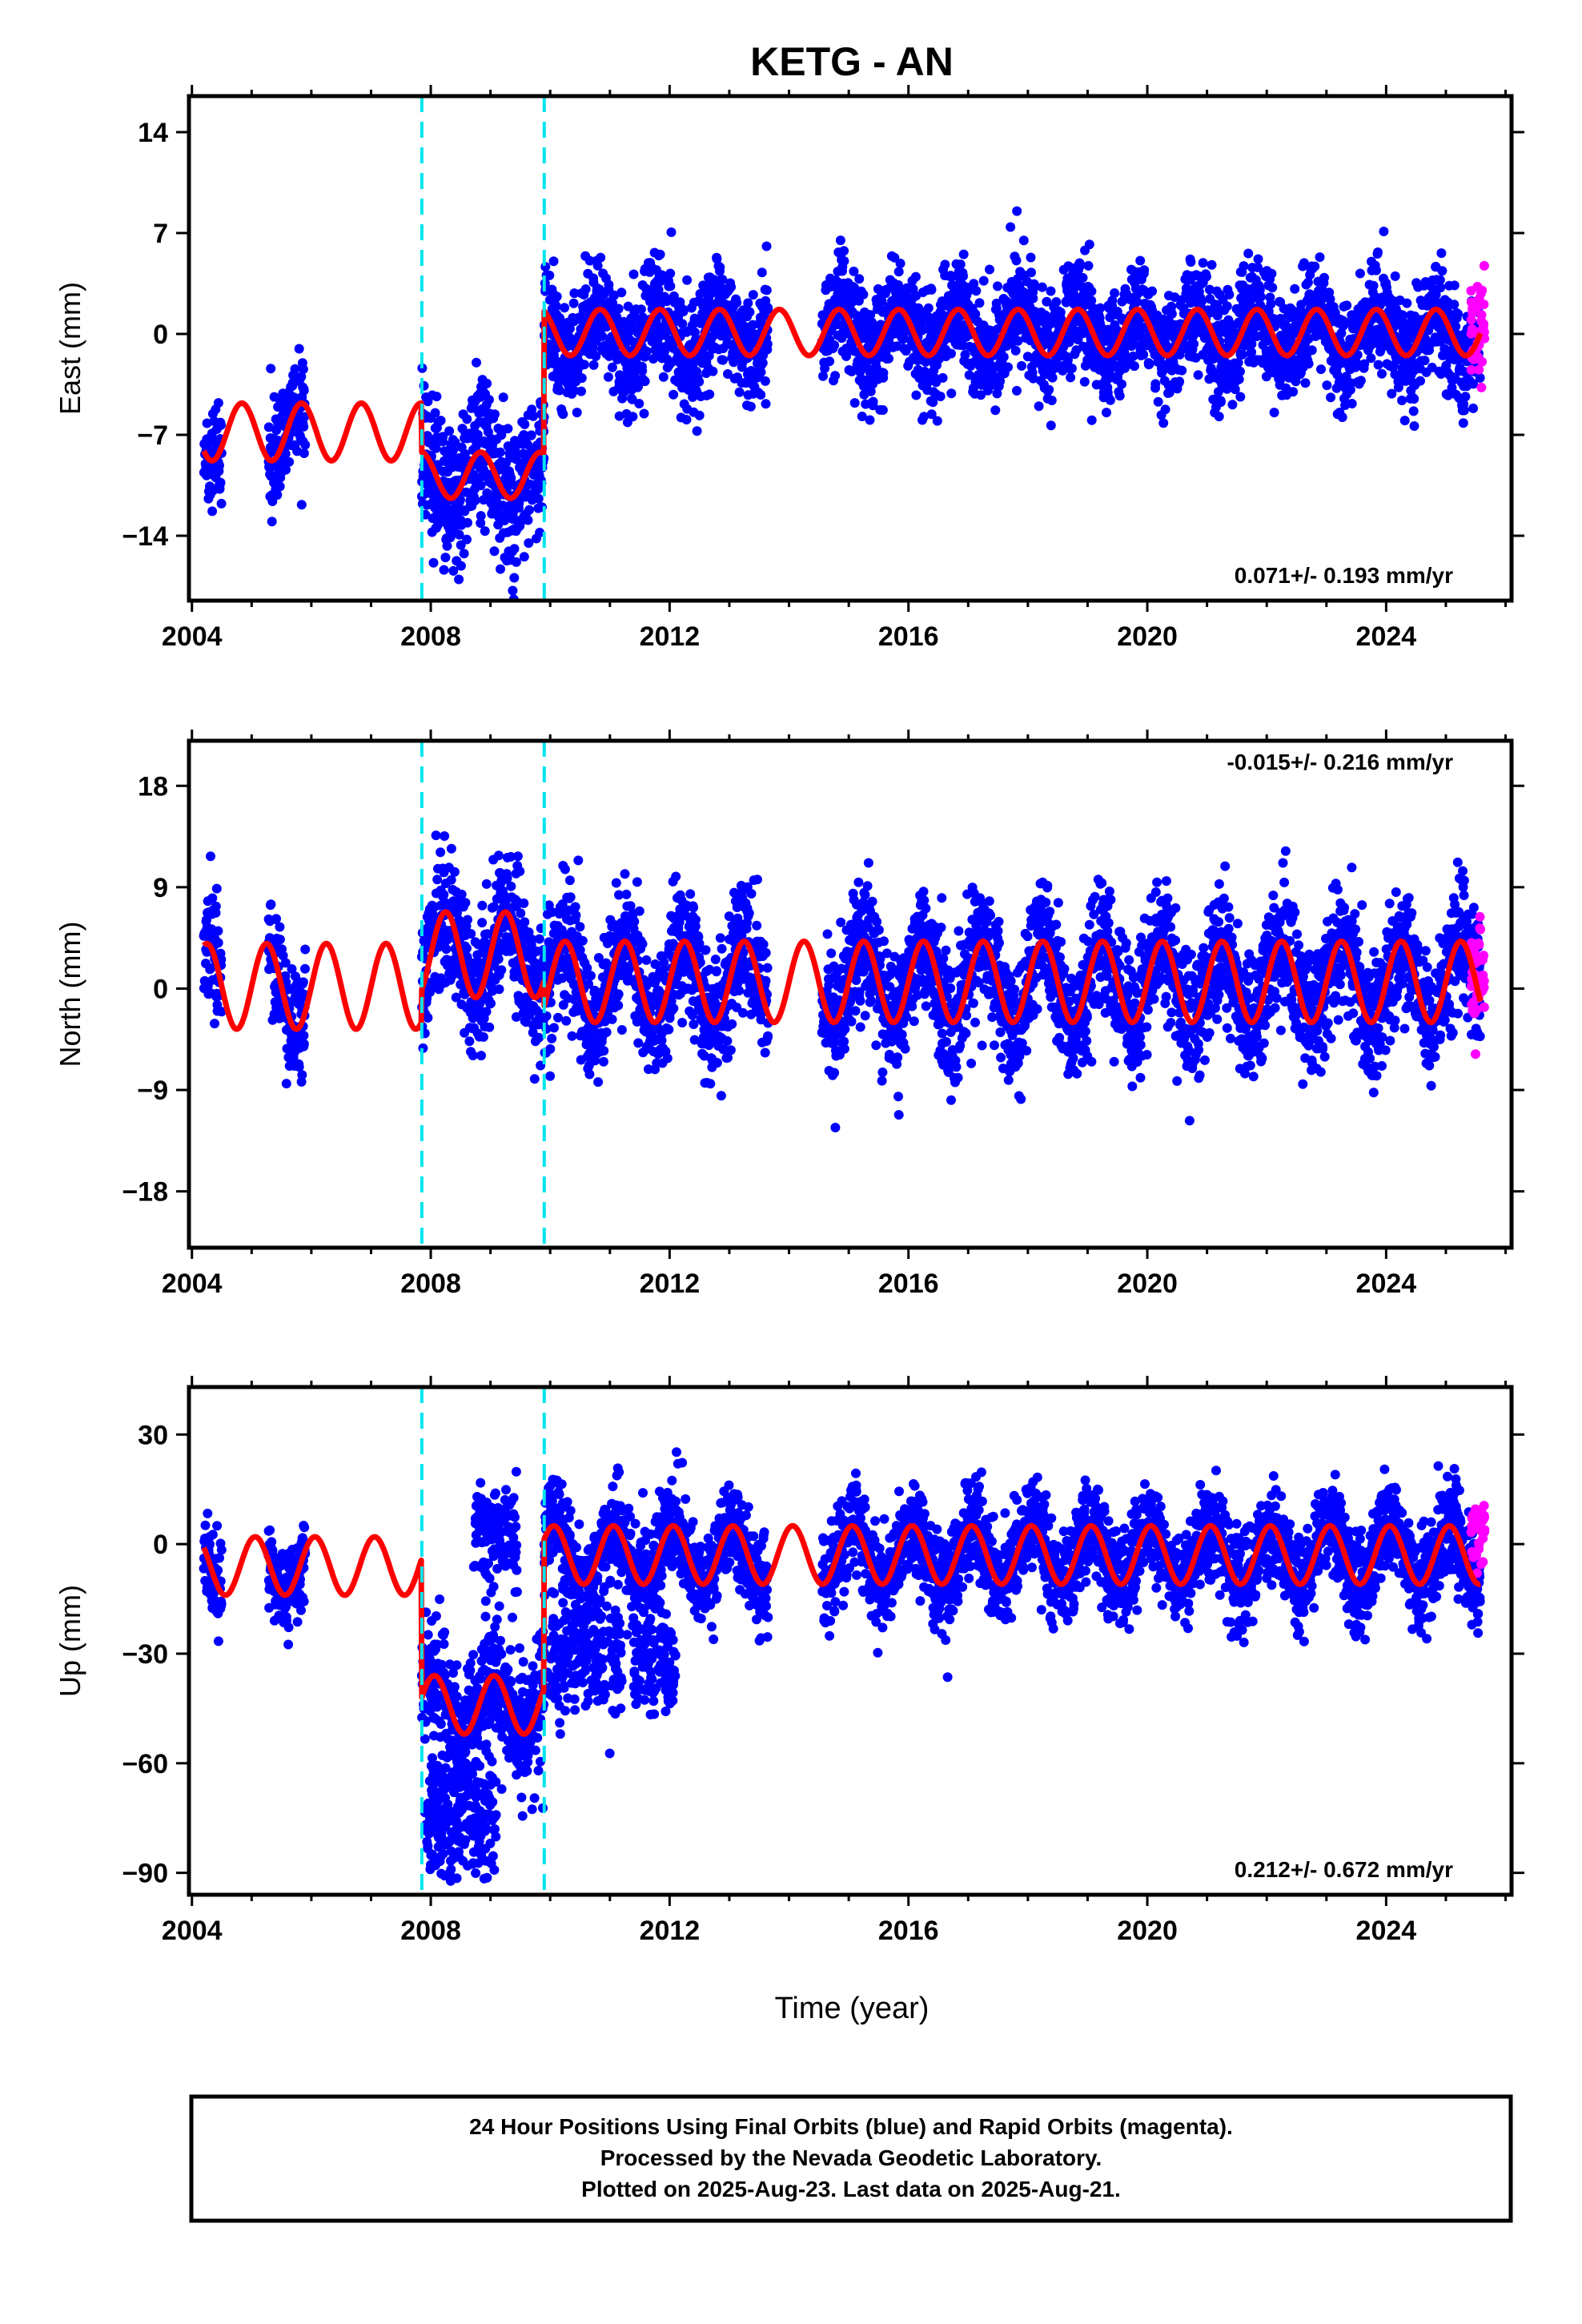  What do you see at coordinates (70, 348) in the screenshot?
I see `y-axis-title: East (mm)` at bounding box center [70, 348].